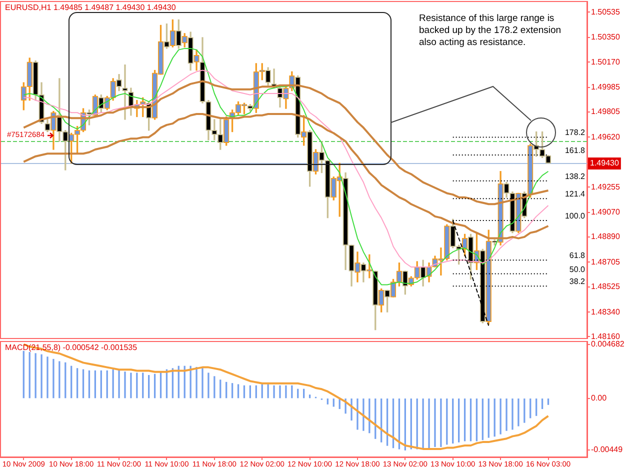  Describe the element at coordinates (605, 61) in the screenshot. I see `y-tick-label: 1.50170` at that location.